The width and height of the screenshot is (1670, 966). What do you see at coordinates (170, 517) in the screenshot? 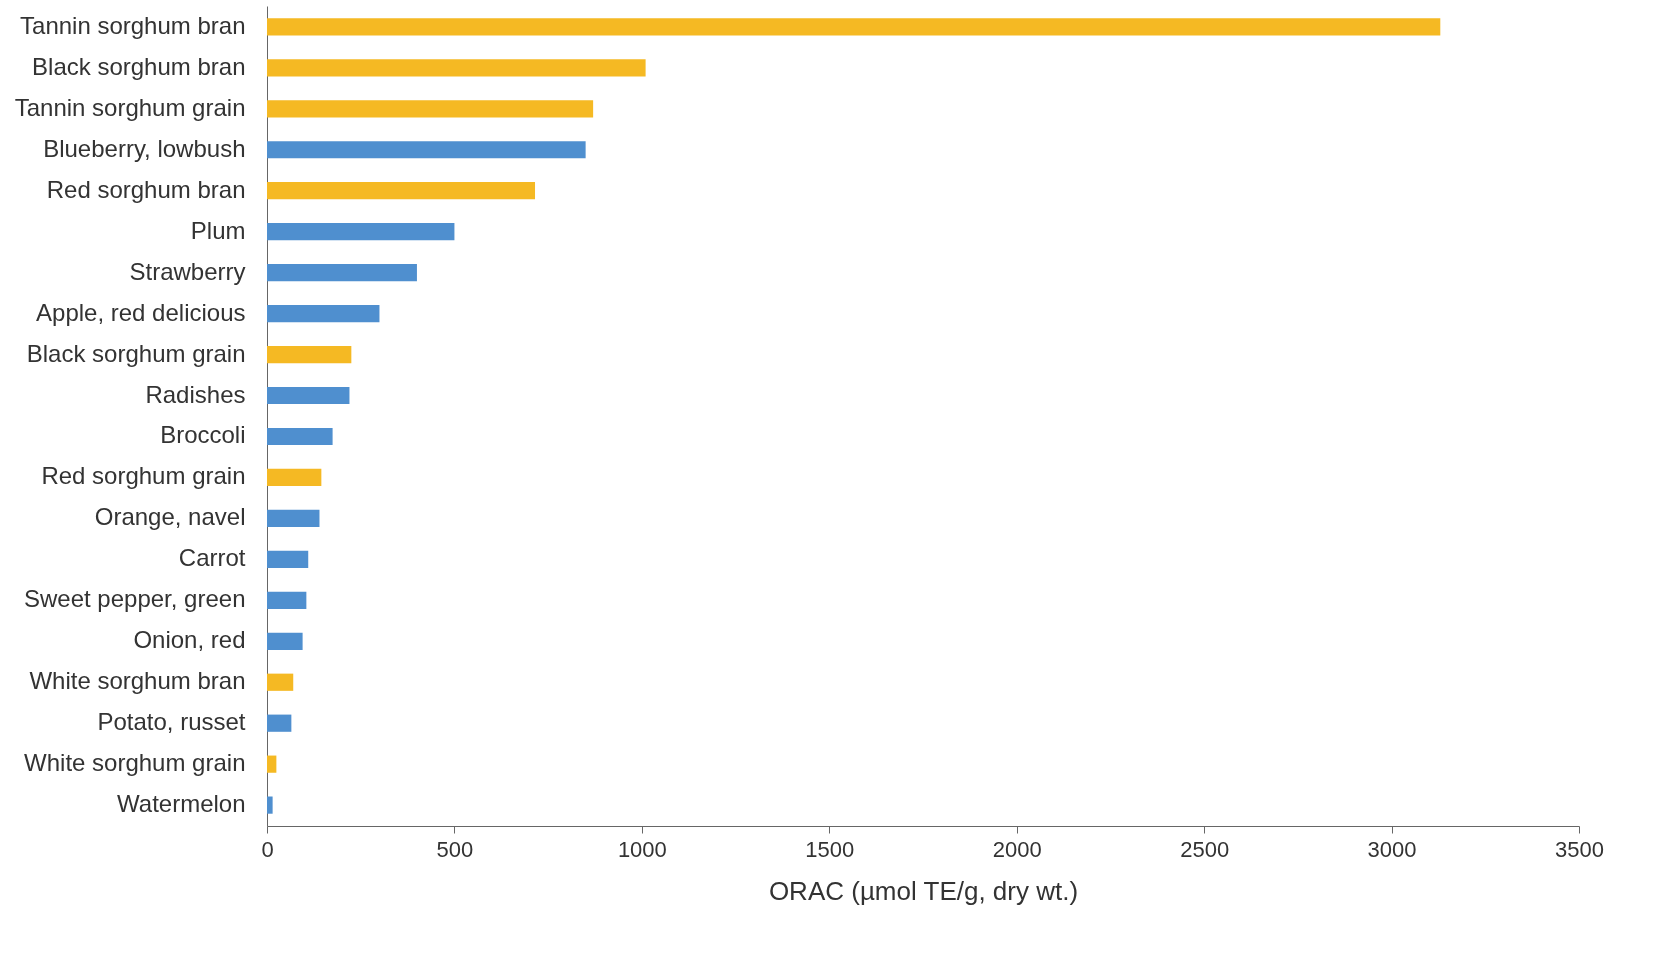
I see `y-tick-label: Orange, navel` at bounding box center [170, 517].